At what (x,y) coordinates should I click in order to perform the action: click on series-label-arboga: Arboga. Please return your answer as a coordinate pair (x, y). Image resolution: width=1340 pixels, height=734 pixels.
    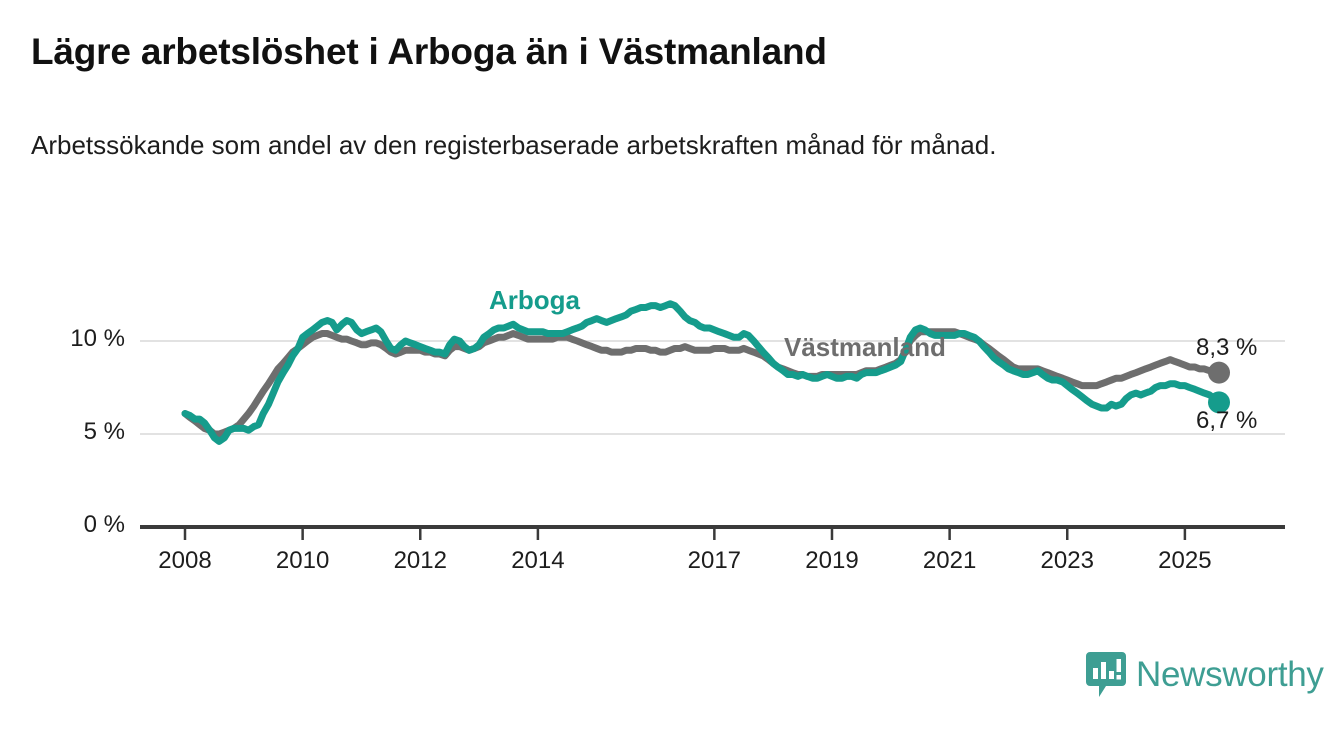
    Looking at the image, I should click on (534, 300).